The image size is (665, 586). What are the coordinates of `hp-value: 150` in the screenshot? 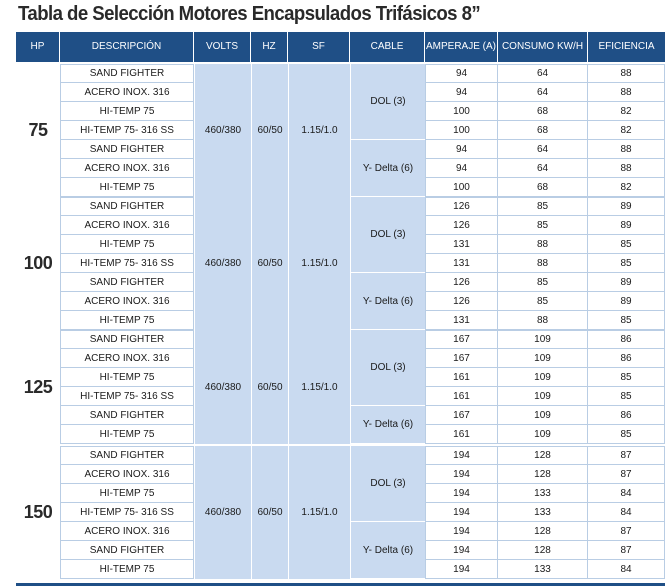 It's located at (38, 512).